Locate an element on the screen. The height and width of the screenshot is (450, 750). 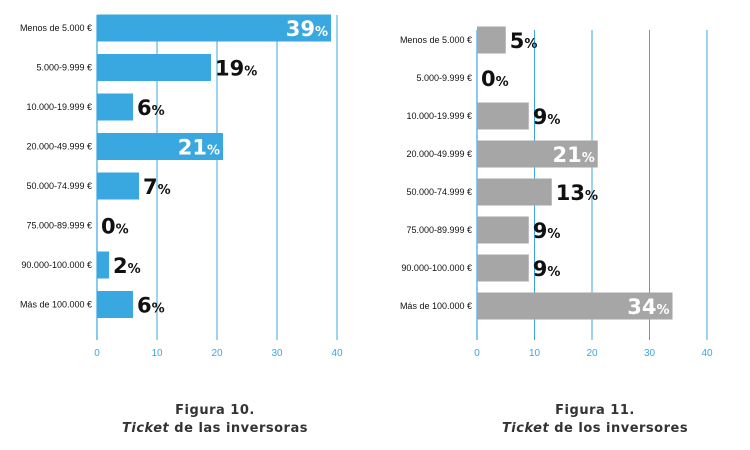
figure-caption-title: Ticket de los inversores is located at coordinates (595, 428).